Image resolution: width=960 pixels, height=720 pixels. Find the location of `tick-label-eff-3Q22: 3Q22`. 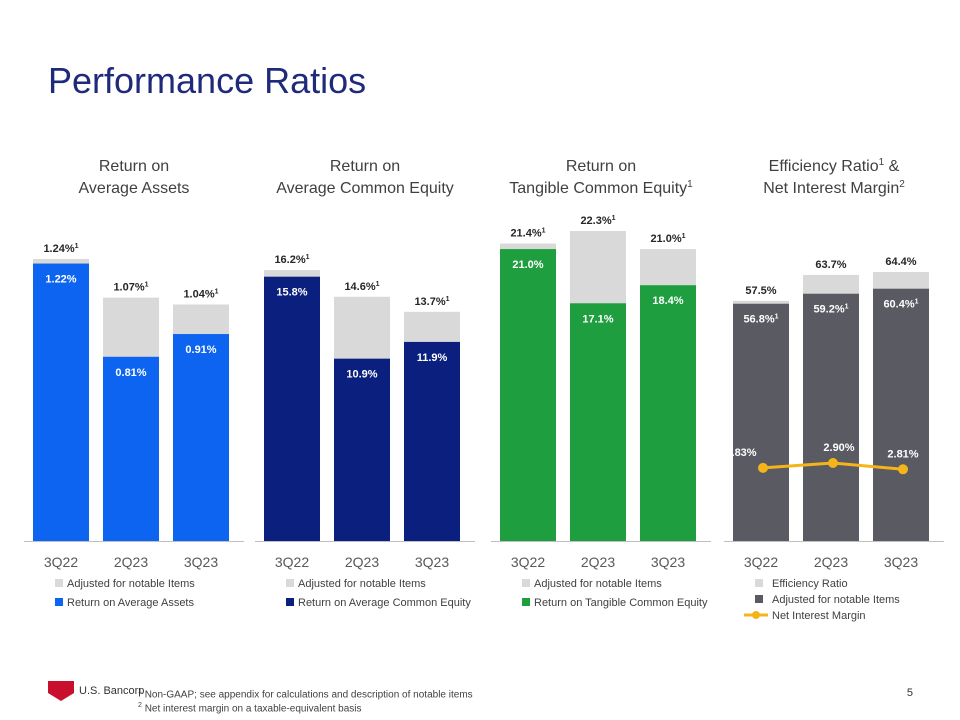

tick-label-eff-3Q22: 3Q22 is located at coordinates (761, 562).